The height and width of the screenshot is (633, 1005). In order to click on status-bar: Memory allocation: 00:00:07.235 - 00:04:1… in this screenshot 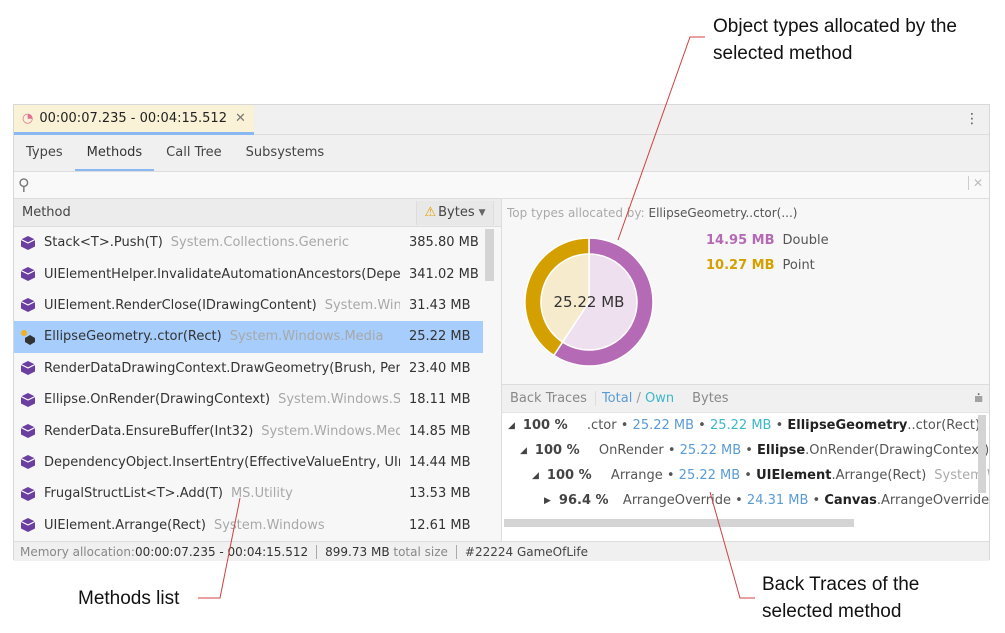, I will do `click(501, 551)`.